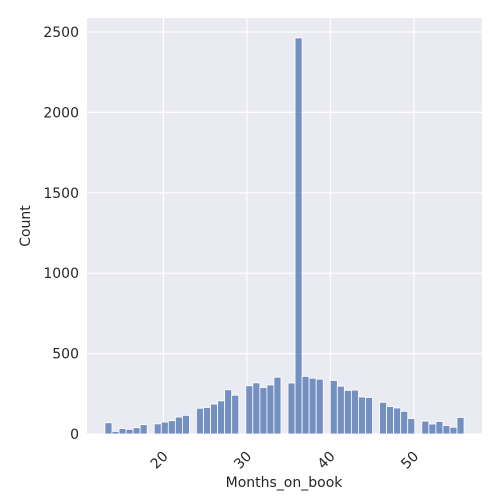 Image resolution: width=500 pixels, height=504 pixels. What do you see at coordinates (243, 461) in the screenshot?
I see `x-tick-label: 30` at bounding box center [243, 461].